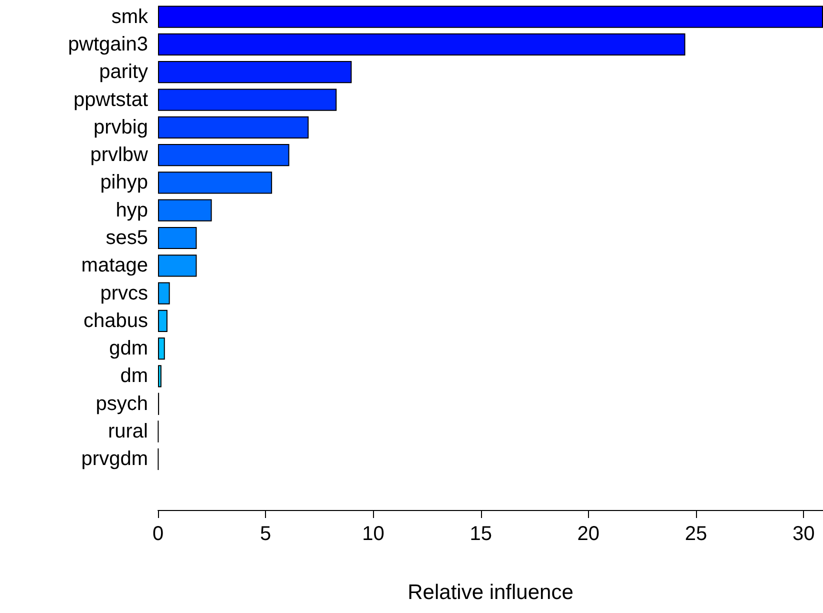 This screenshot has width=823, height=613. I want to click on y-tick-label: prvlbw, so click(119, 155).